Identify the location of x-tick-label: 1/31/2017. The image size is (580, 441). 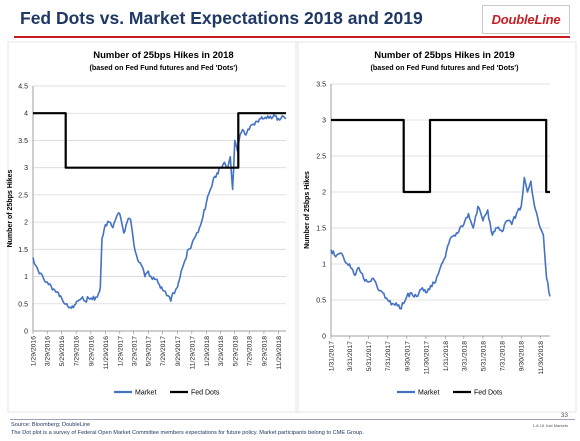
(332, 356).